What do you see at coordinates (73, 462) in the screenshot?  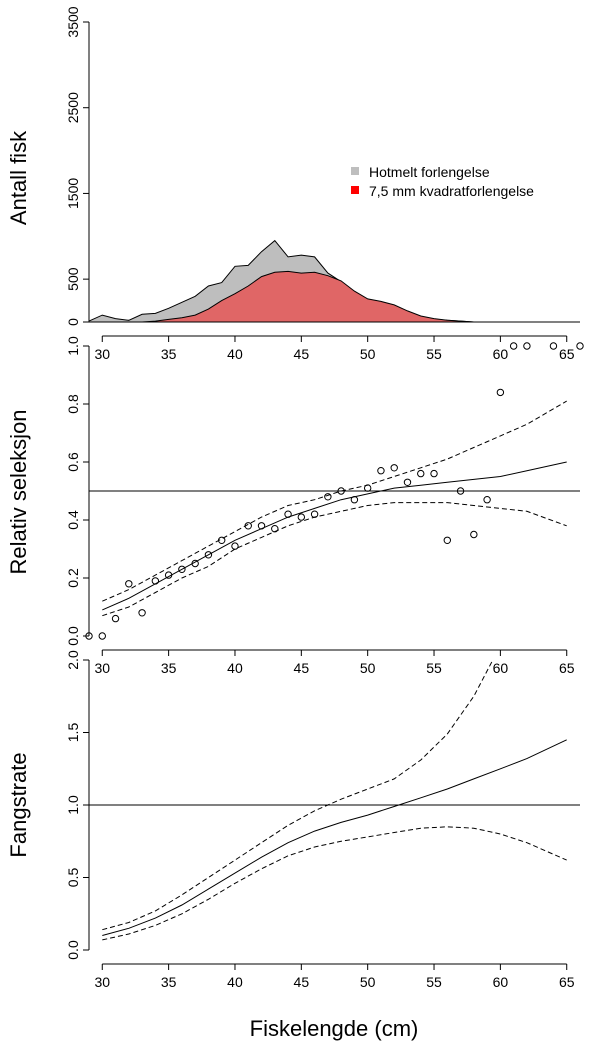 I see `y-tick-label: 0.6` at bounding box center [73, 462].